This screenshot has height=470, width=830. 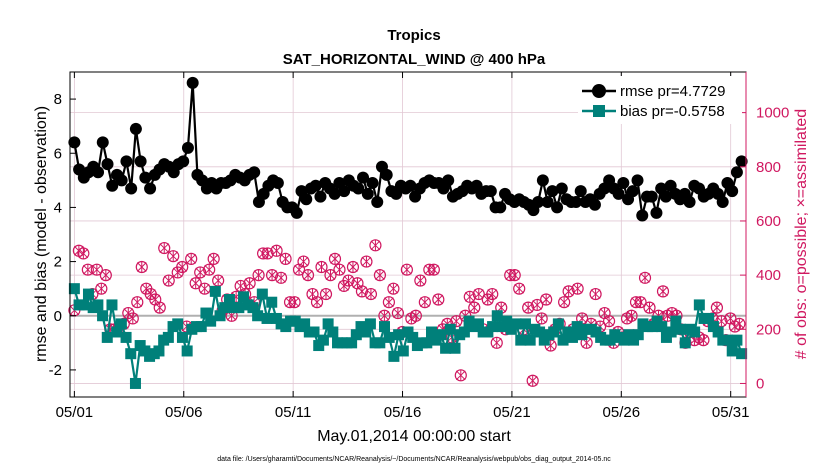 What do you see at coordinates (58, 316) in the screenshot?
I see `y-tick-label: 0` at bounding box center [58, 316].